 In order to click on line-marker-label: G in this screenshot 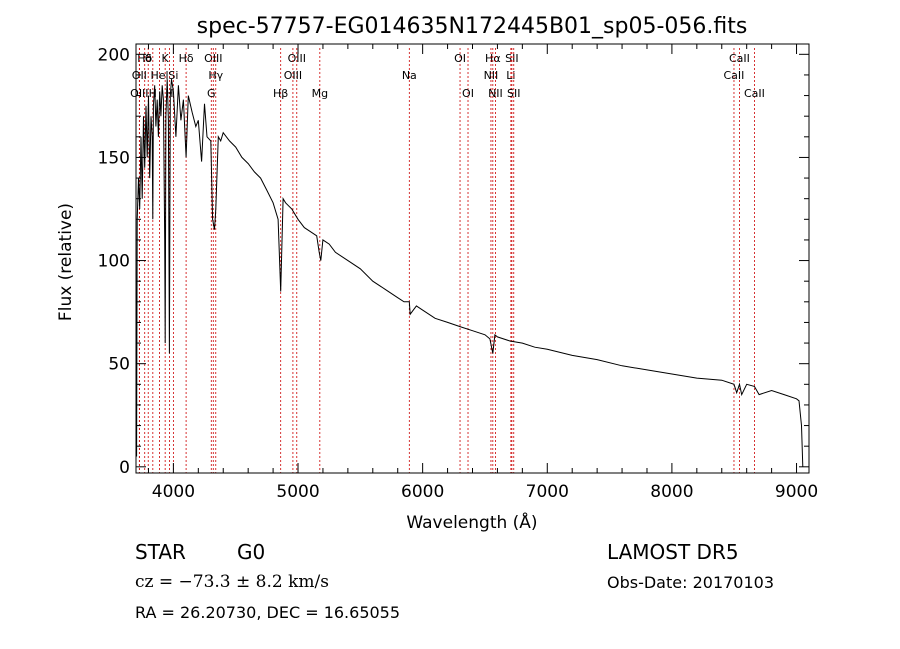, I will do `click(211, 93)`.